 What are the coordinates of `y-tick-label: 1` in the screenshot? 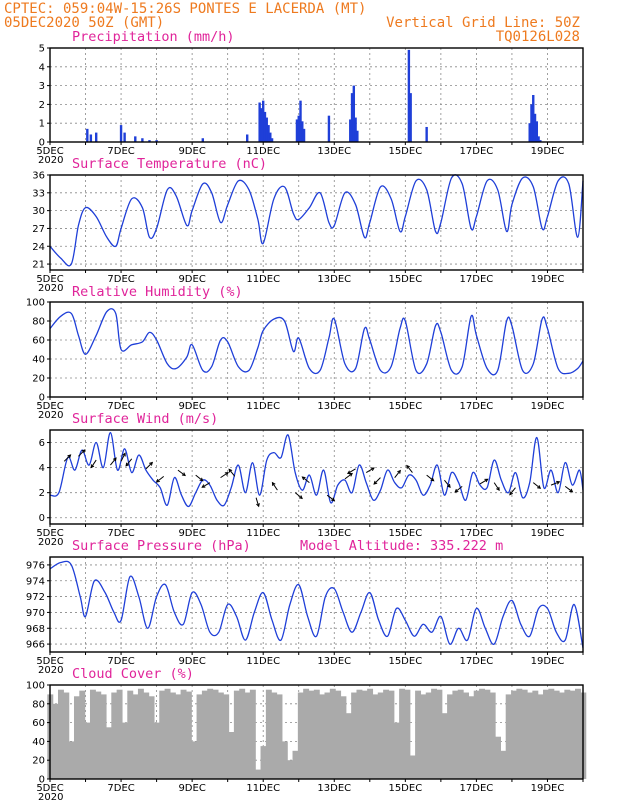 It's located at (42, 124).